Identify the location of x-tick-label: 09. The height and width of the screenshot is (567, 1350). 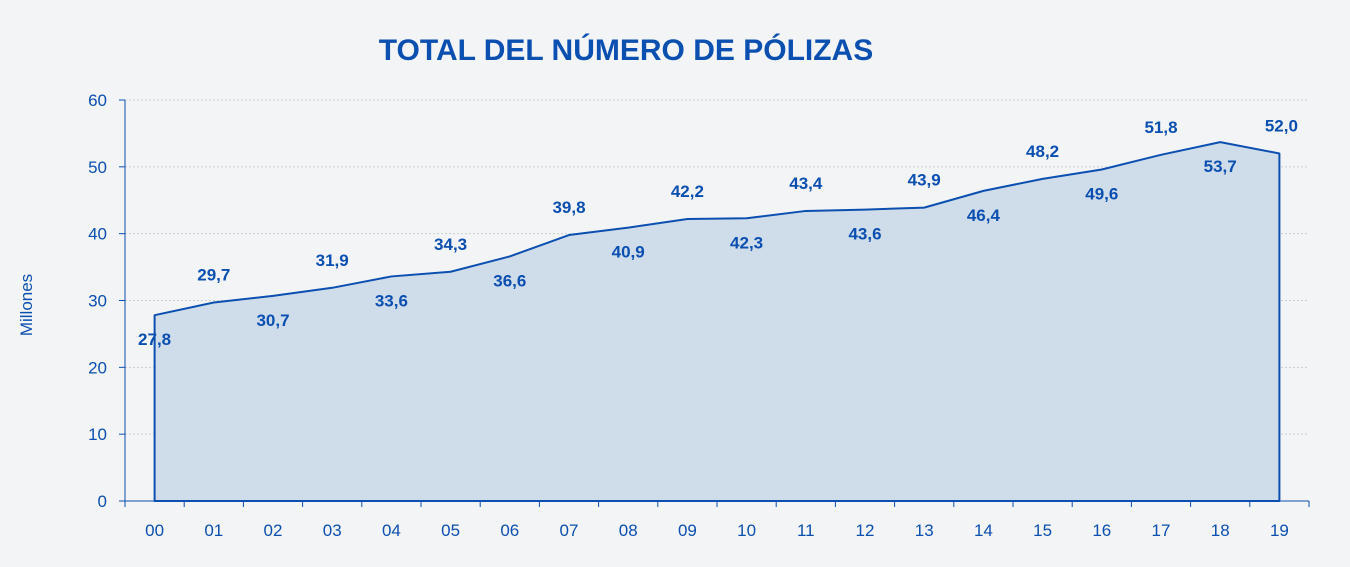
(687, 530).